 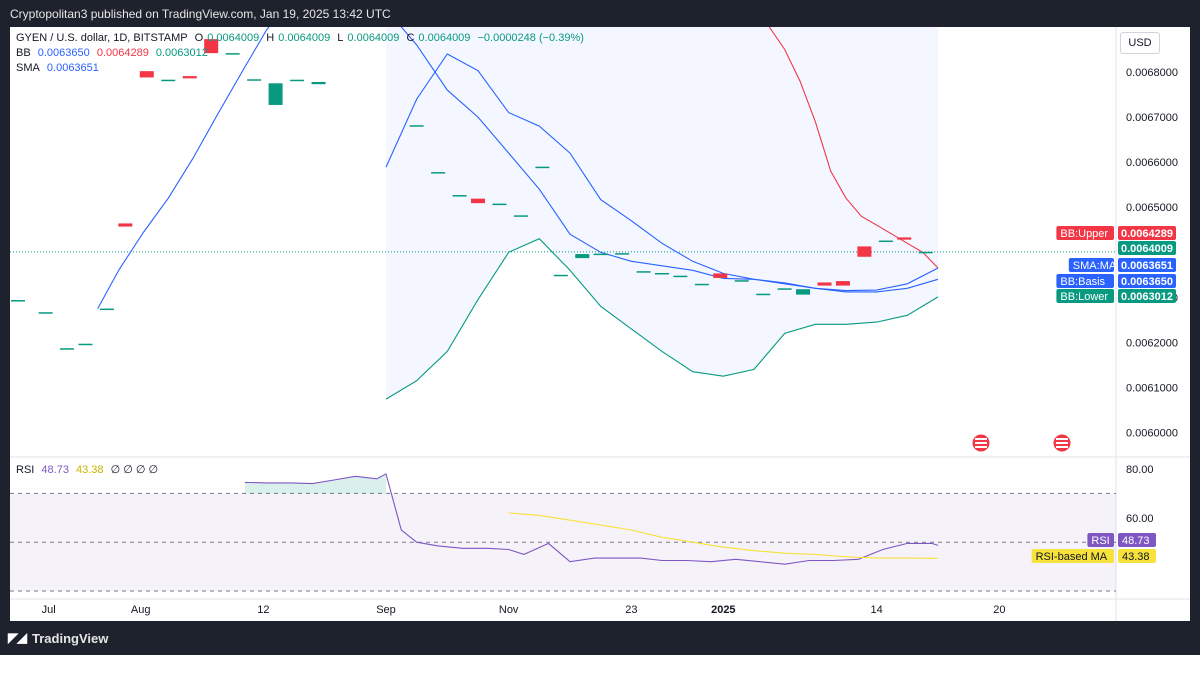 What do you see at coordinates (102, 38) in the screenshot?
I see `symbol-name: GYEN / U.S. dollar, 1D, BITSTAMP` at bounding box center [102, 38].